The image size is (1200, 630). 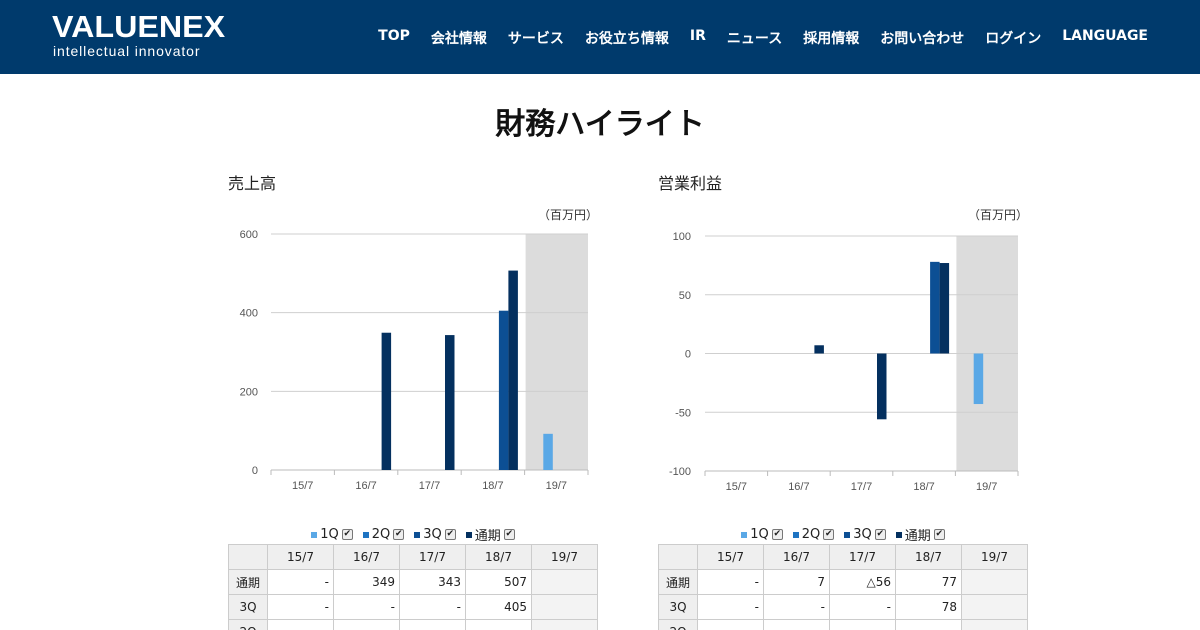 What do you see at coordinates (413, 582) in the screenshot?
I see `table-row: 通期 -349 343 507` at bounding box center [413, 582].